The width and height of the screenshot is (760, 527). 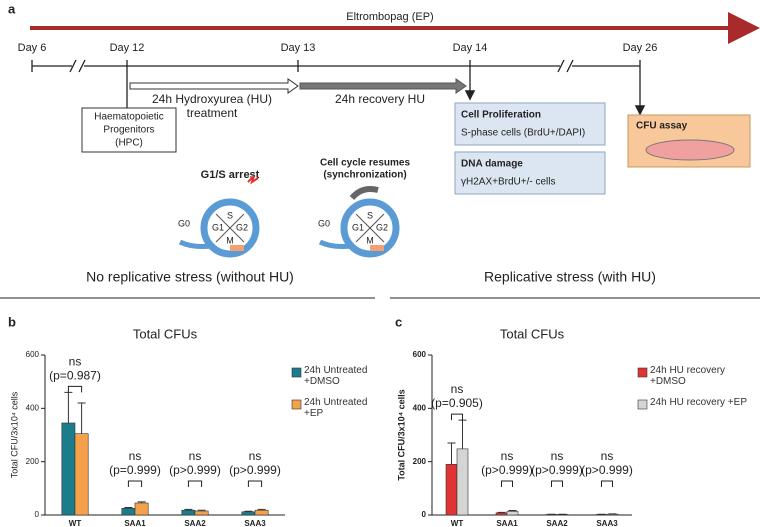 What do you see at coordinates (492, 164) in the screenshot?
I see `damage-title: DNA damage` at bounding box center [492, 164].